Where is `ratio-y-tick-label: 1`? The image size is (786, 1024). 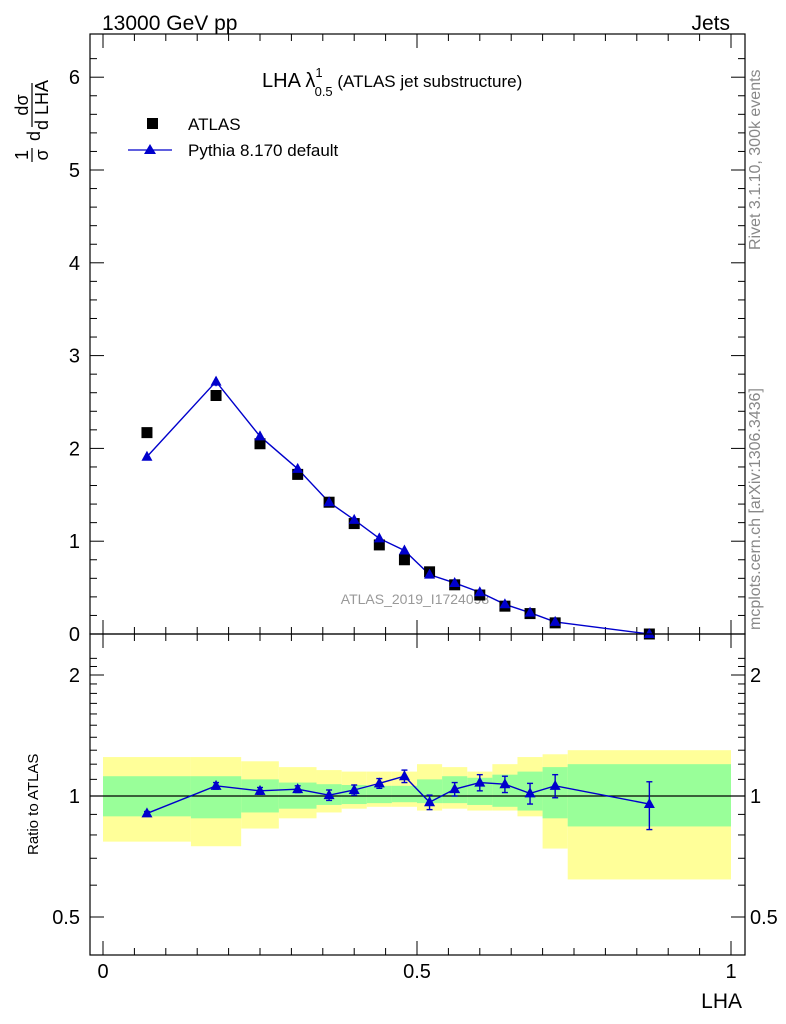
ratio-y-tick-label: 1 is located at coordinates (74, 797).